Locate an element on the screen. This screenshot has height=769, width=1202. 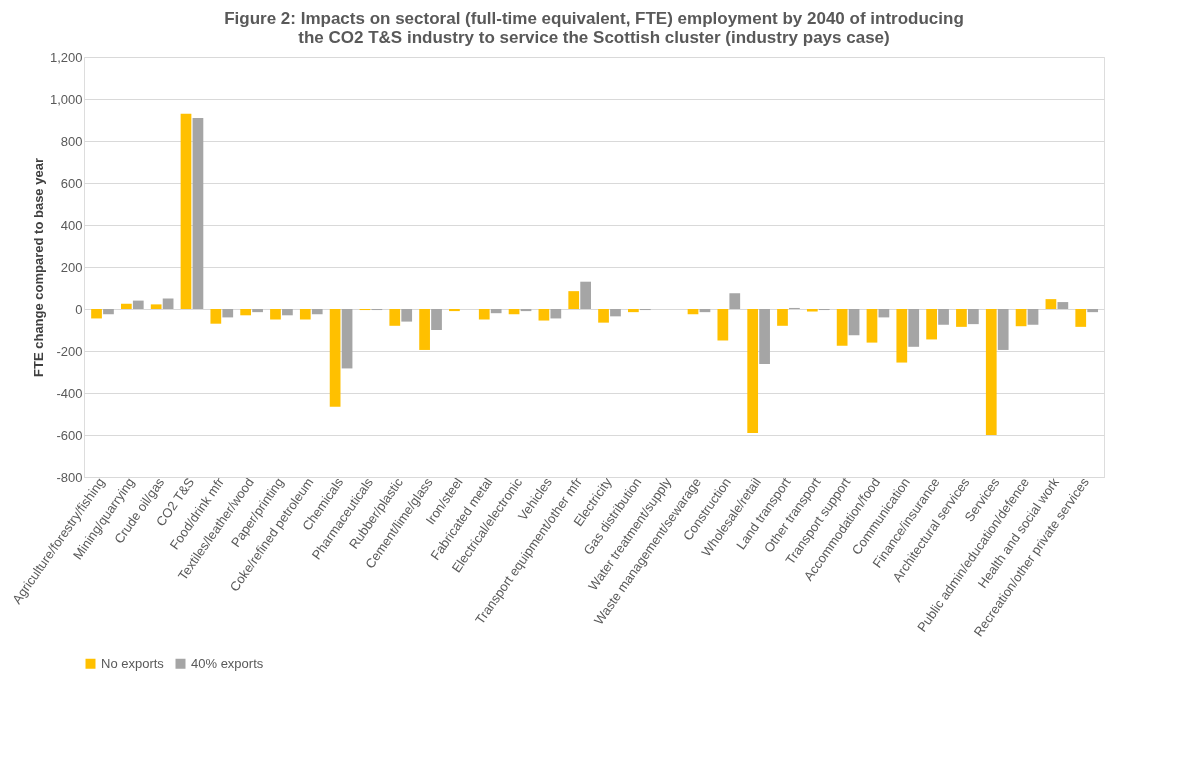
y-tick-label: 600 is located at coordinates (71, 183).